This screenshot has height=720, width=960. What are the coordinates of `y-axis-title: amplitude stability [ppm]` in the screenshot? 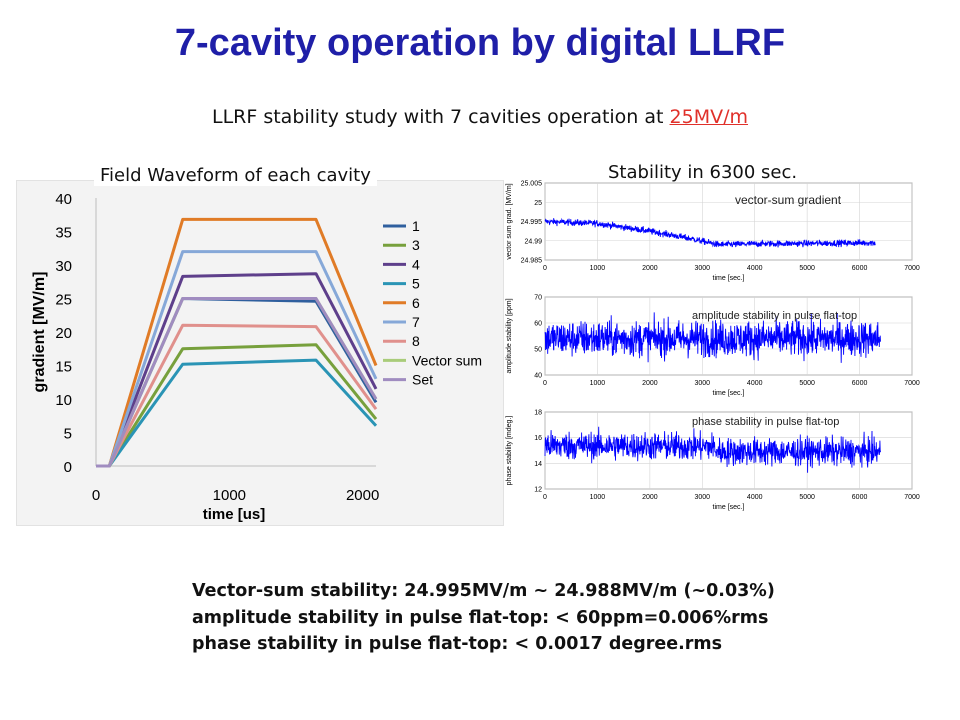 It's located at (509, 335).